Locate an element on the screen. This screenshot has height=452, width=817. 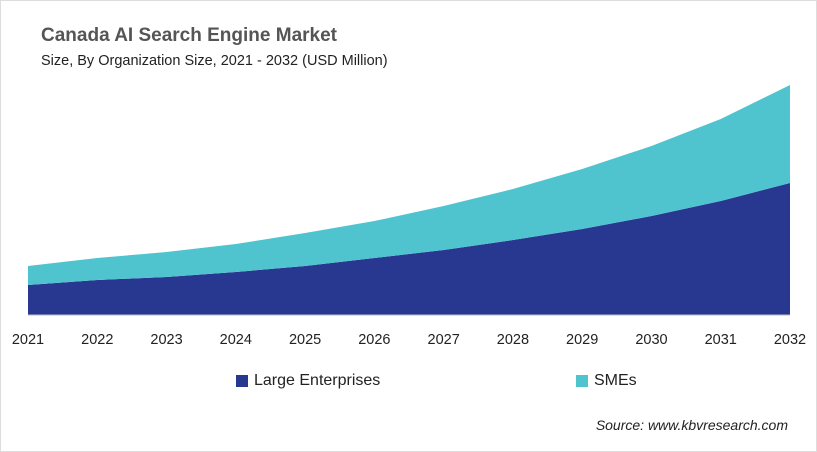
x-tick-label: 2030 is located at coordinates (651, 340).